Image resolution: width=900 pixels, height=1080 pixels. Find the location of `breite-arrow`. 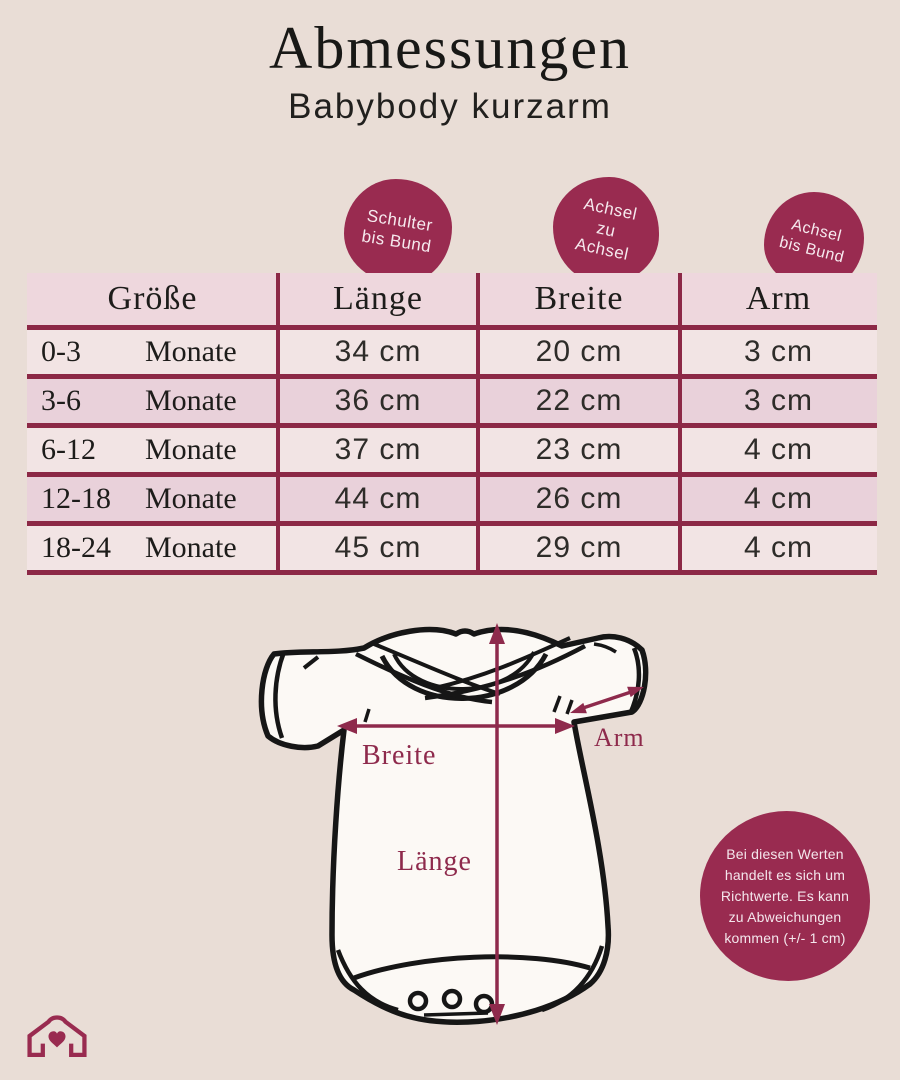

breite-arrow is located at coordinates (456, 726).